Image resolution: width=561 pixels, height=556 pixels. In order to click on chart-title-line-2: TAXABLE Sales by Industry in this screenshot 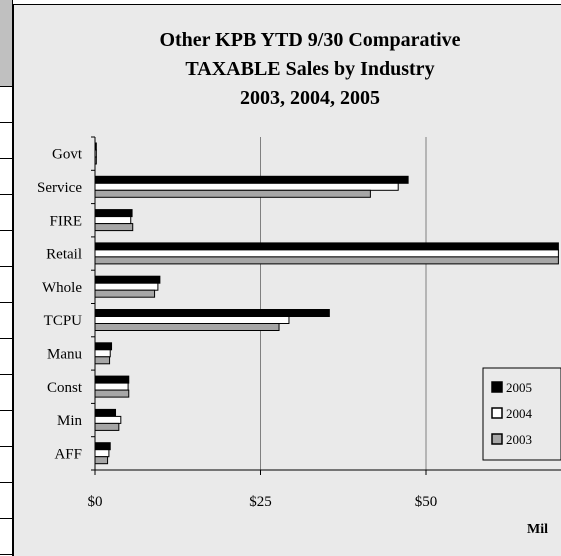, I will do `click(310, 69)`.